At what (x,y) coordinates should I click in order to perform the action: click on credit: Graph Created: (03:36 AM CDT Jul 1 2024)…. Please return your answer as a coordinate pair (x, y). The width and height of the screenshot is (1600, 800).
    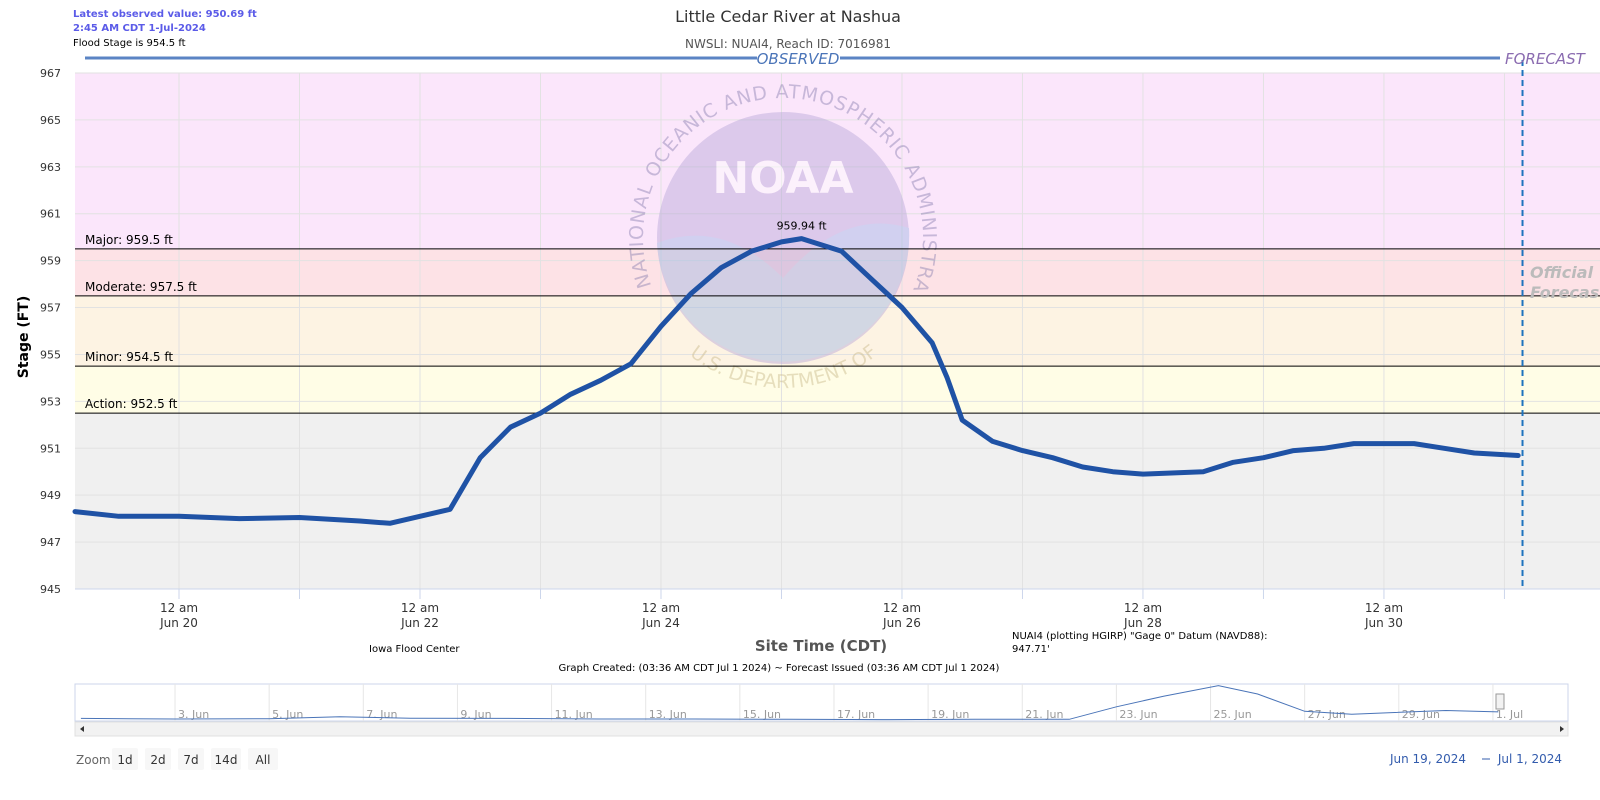
    Looking at the image, I should click on (779, 668).